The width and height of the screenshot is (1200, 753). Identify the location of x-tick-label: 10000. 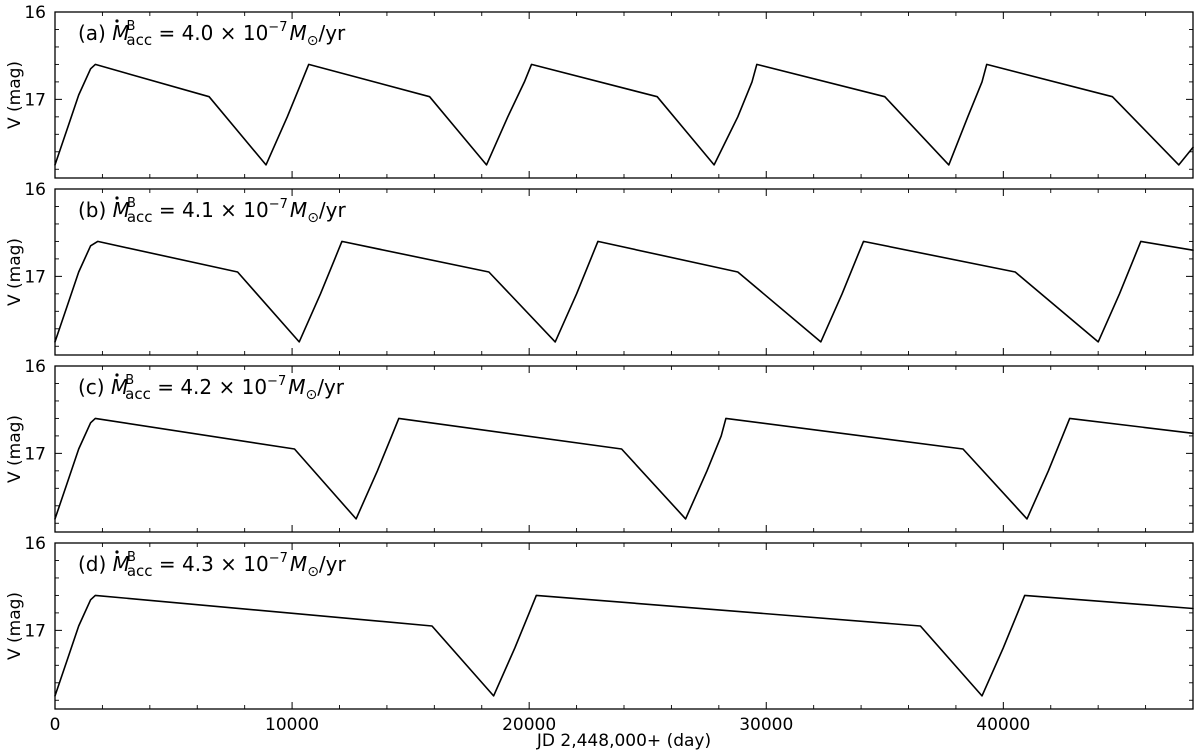
(292, 725).